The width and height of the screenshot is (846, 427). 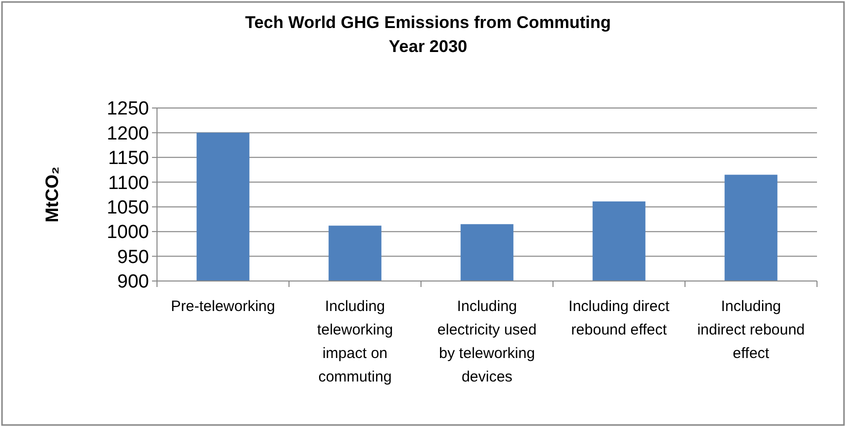 I want to click on y-tick-label: 1250, so click(x=127, y=109).